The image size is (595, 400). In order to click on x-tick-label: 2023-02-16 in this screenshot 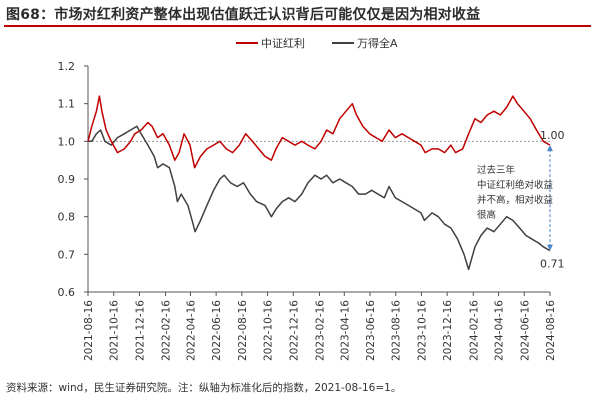, I will do `click(320, 330)`.